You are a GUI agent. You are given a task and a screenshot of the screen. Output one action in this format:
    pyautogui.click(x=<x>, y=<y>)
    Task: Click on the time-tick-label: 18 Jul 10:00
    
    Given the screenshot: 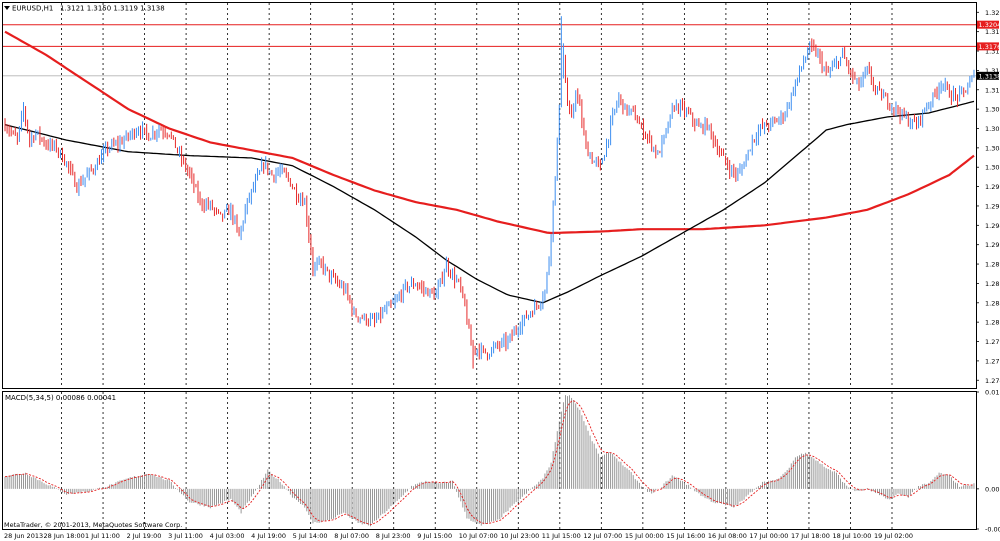 What is the action you would take?
    pyautogui.click(x=851, y=536)
    